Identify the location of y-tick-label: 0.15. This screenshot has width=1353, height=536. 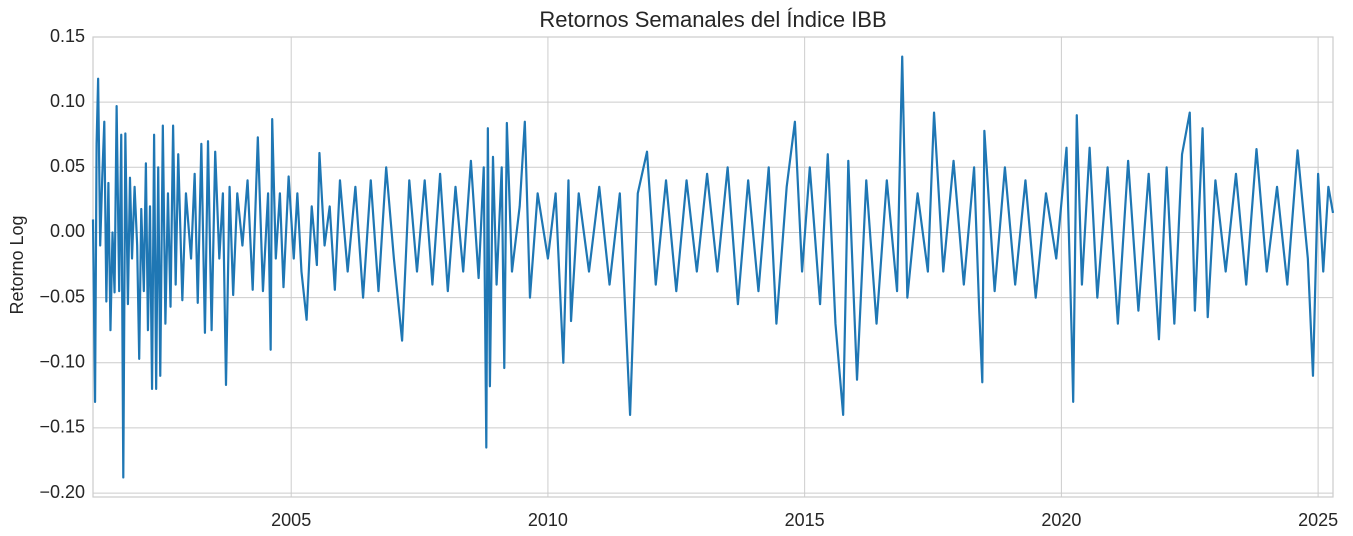
(67, 36).